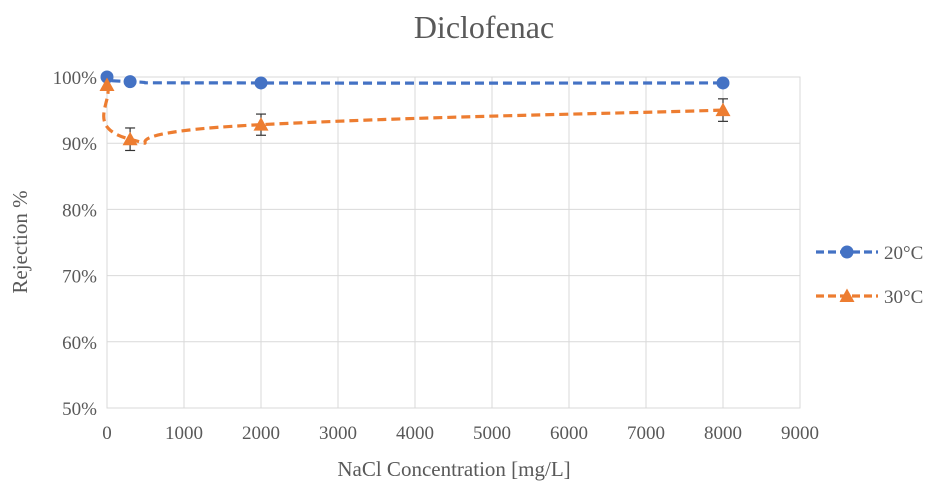 The image size is (946, 488). Describe the element at coordinates (869, 275) in the screenshot. I see `legend: 20°C 30°C` at that location.